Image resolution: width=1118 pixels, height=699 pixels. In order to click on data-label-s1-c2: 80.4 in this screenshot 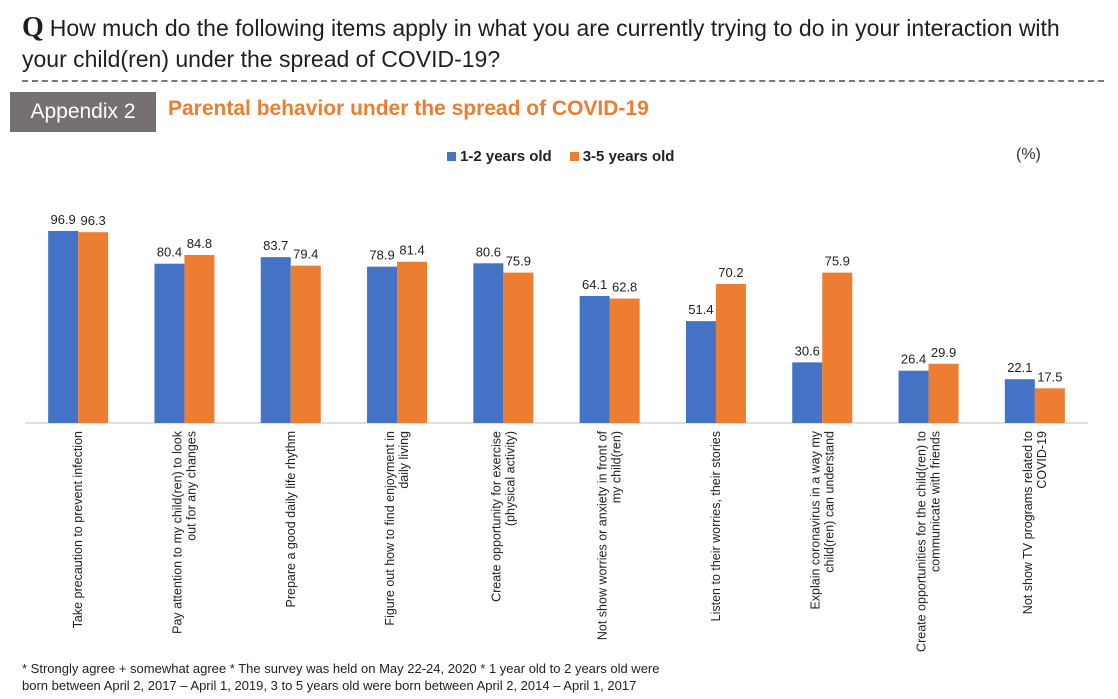, I will do `click(169, 252)`.